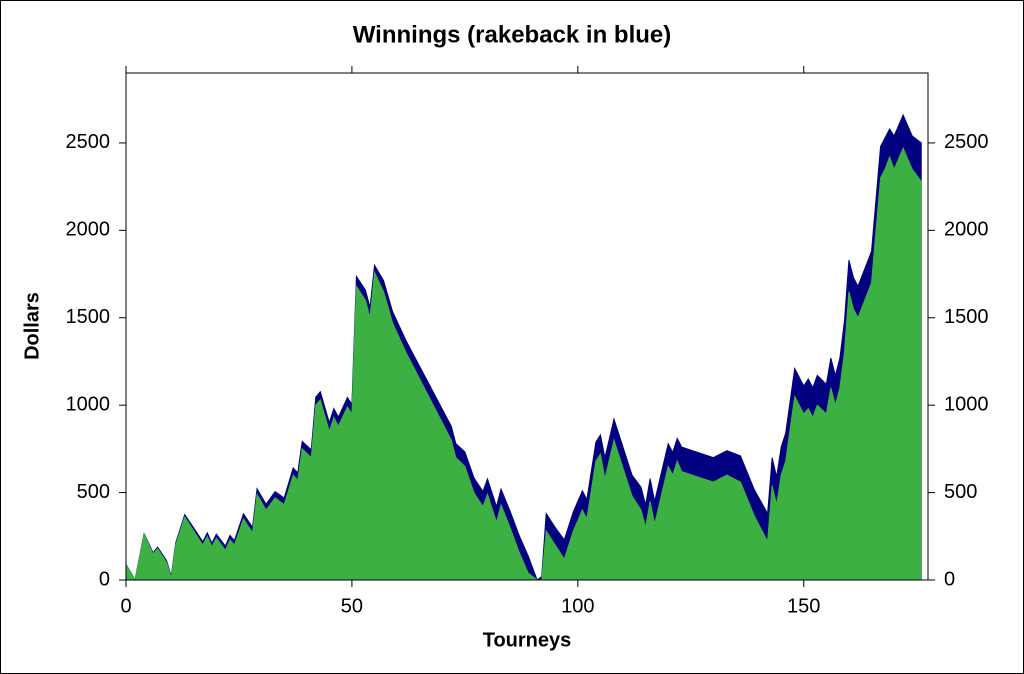 This screenshot has height=674, width=1024. What do you see at coordinates (104, 579) in the screenshot?
I see `y-tick-label: 0` at bounding box center [104, 579].